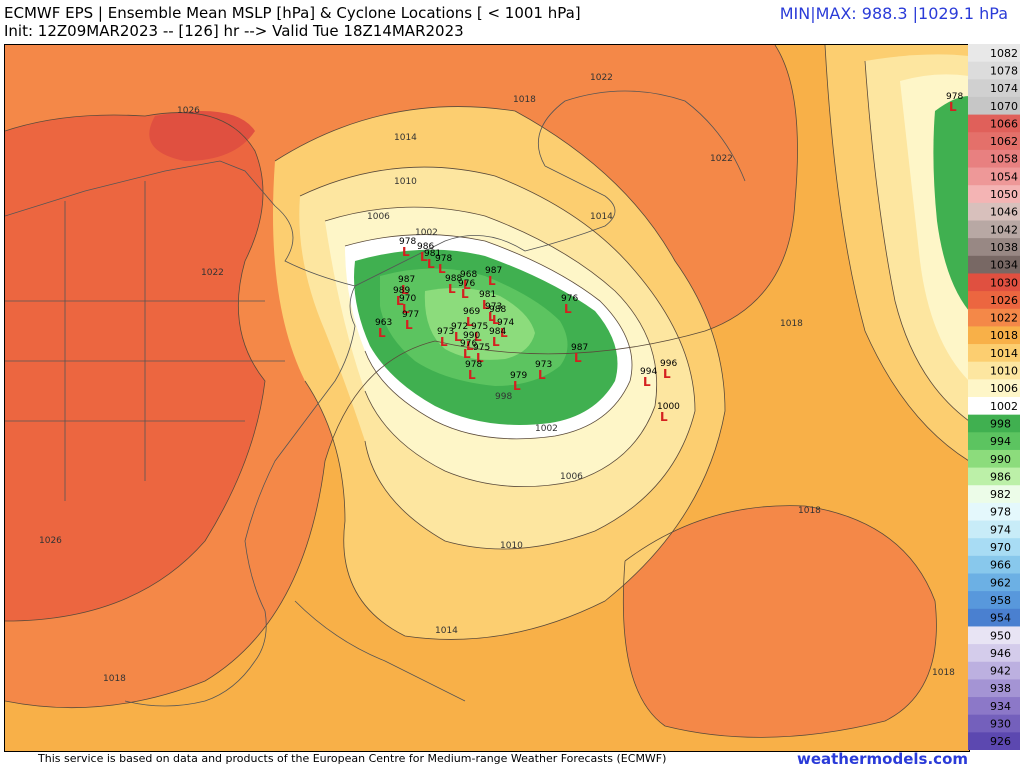  I want to click on contour-label: 1010, so click(511, 546).